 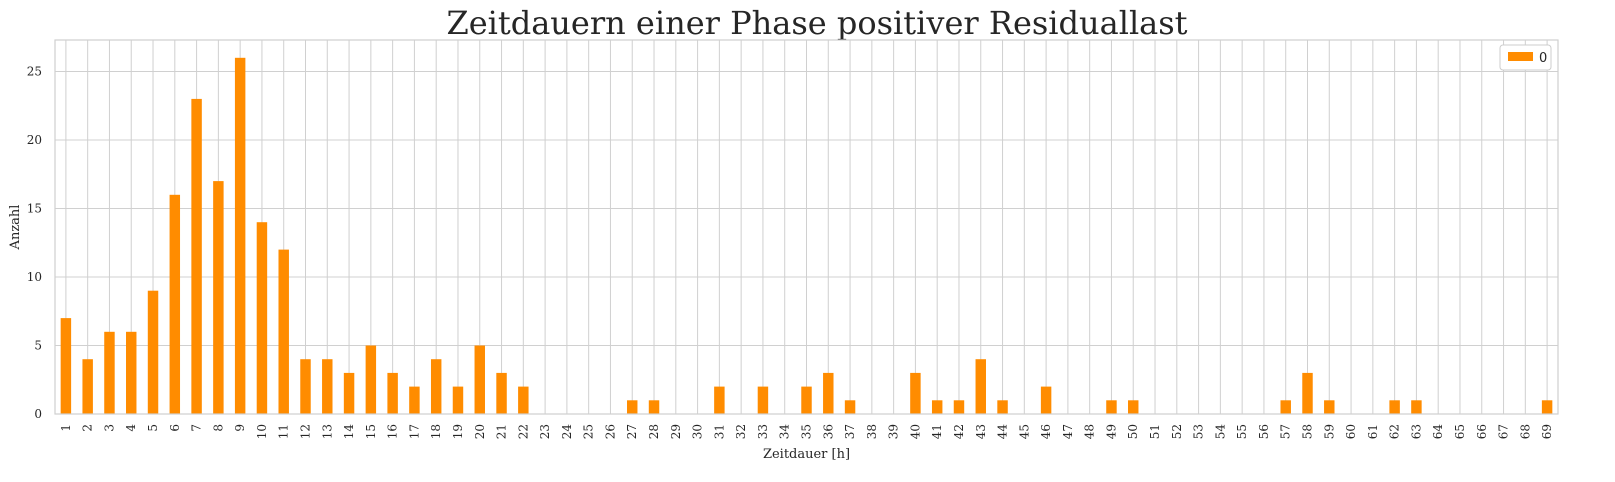 I want to click on y-tick-label: 5, so click(x=38, y=346).